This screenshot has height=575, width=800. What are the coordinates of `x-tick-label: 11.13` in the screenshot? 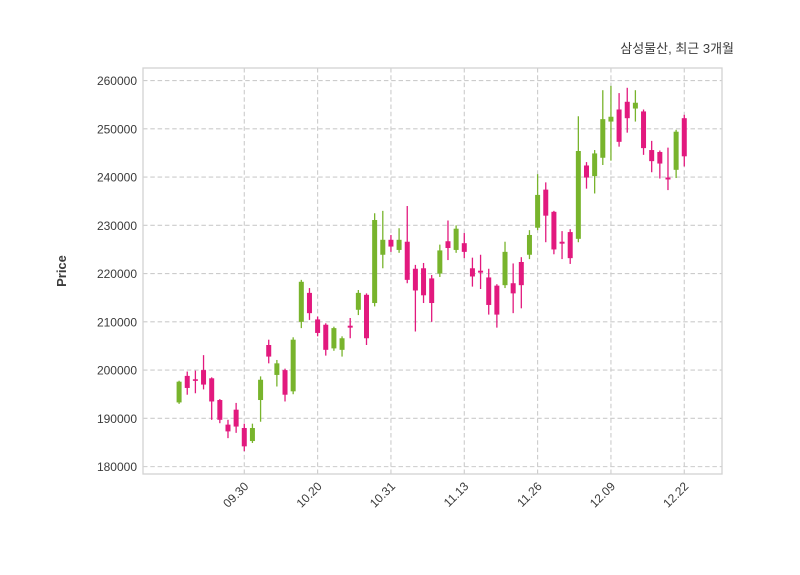 It's located at (456, 494).